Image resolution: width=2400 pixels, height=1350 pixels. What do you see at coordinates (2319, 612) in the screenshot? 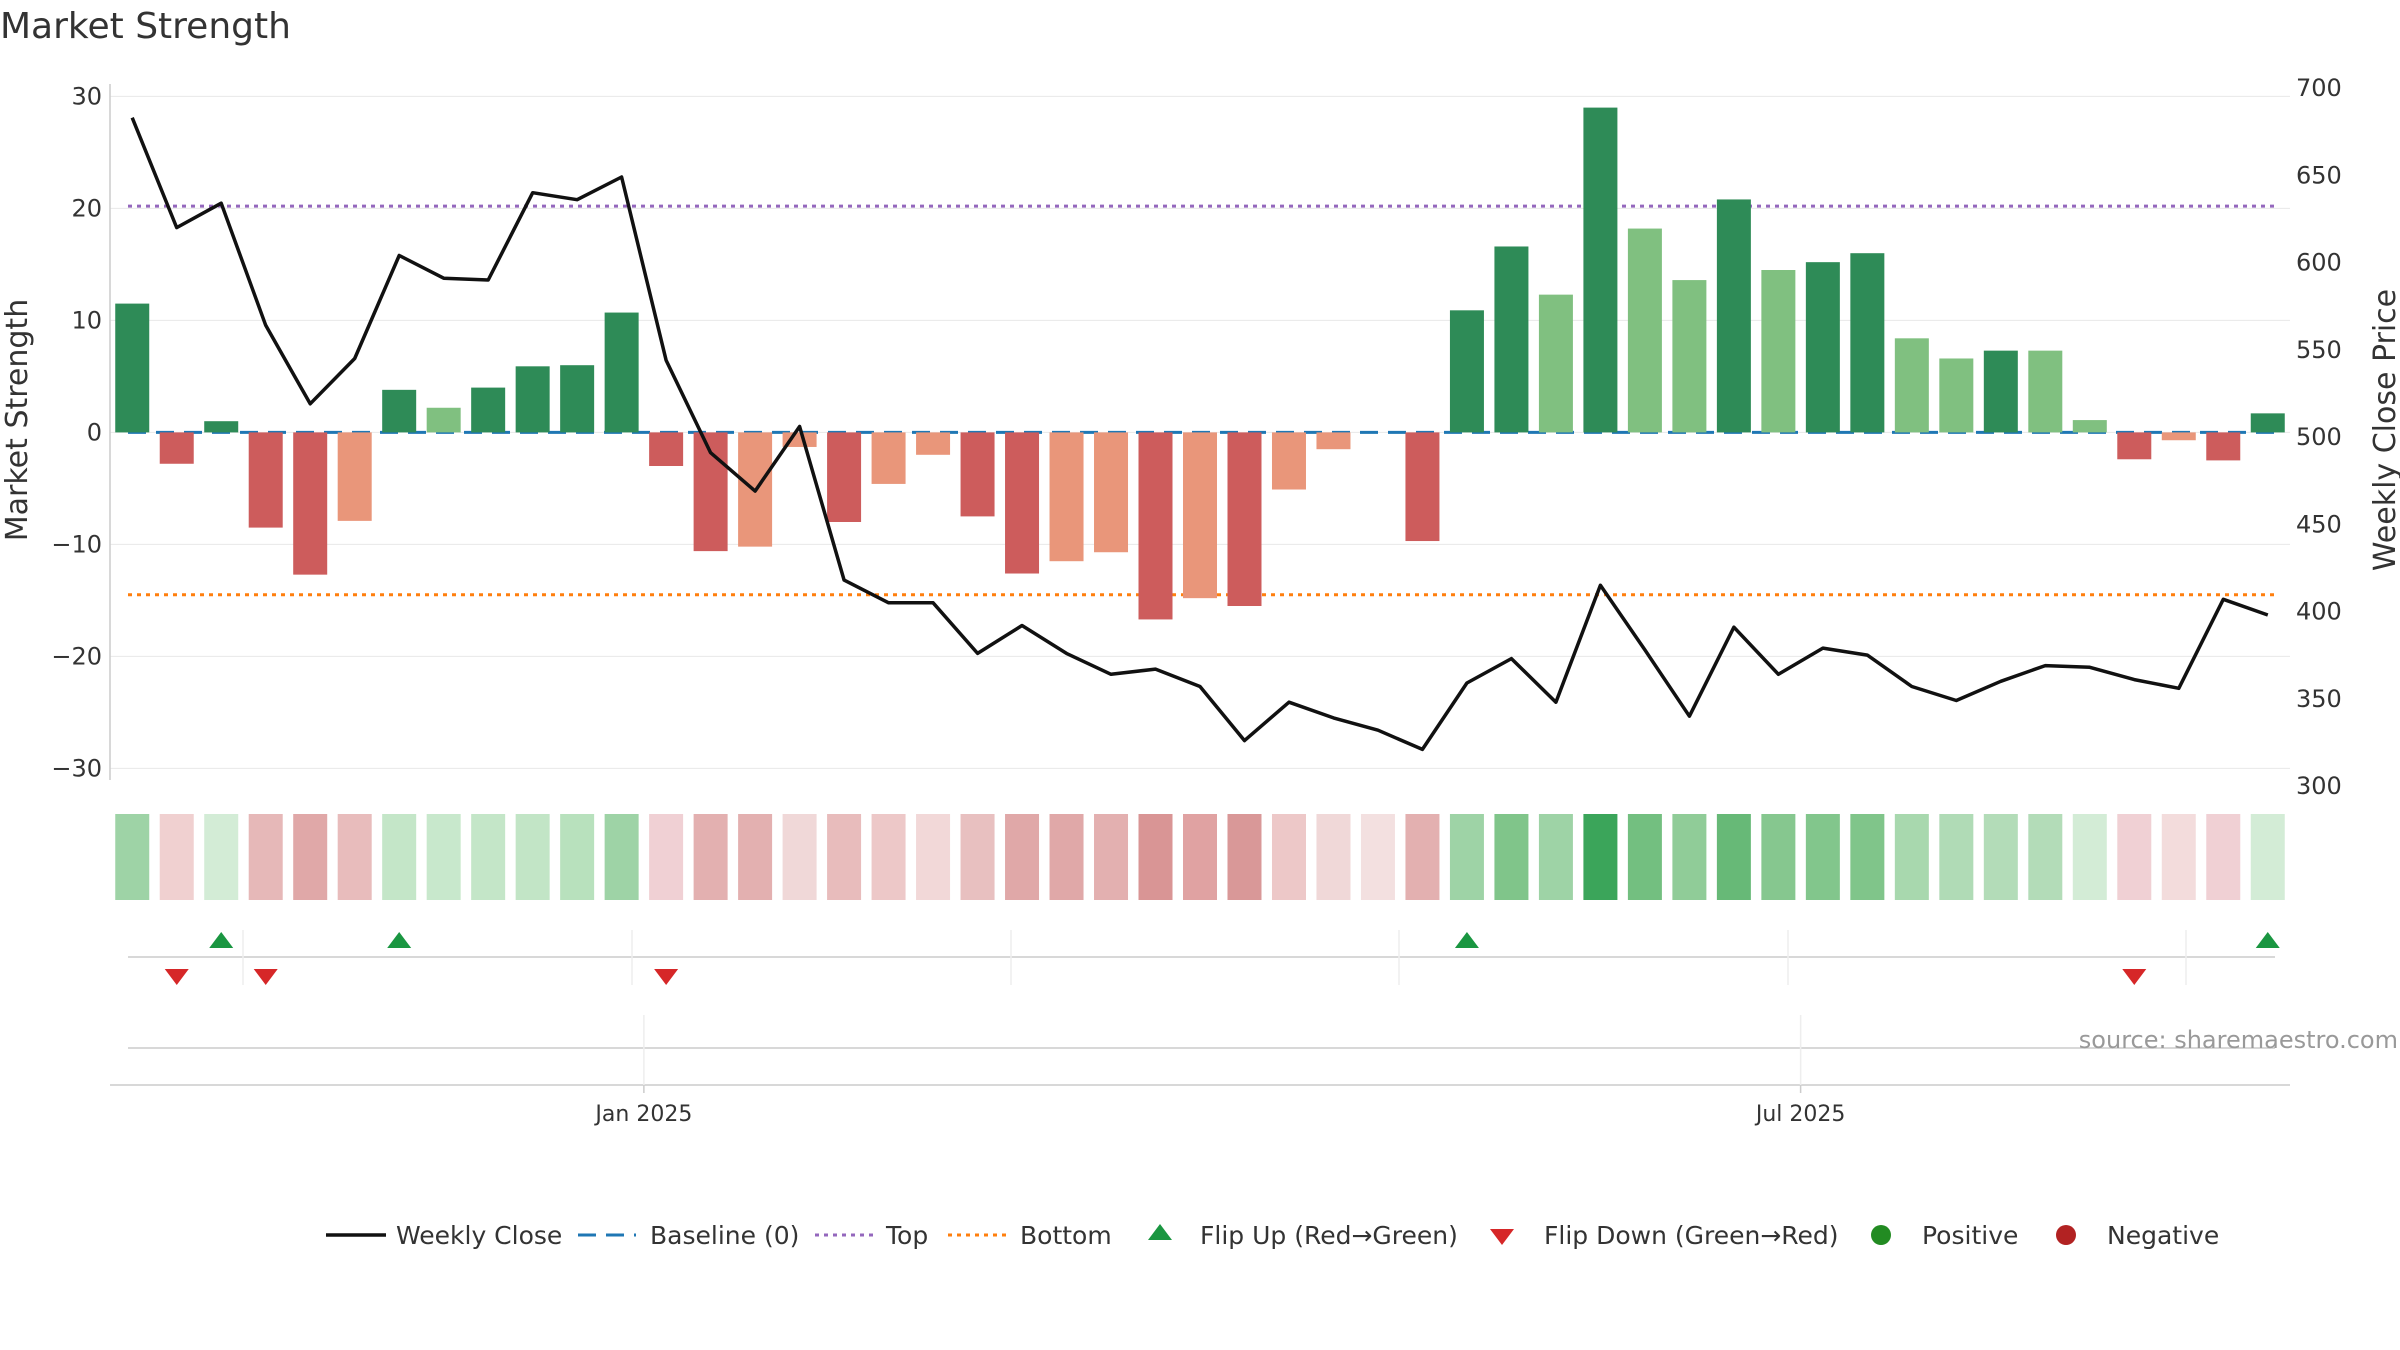
I see `y-tick-right: 400` at bounding box center [2319, 612].